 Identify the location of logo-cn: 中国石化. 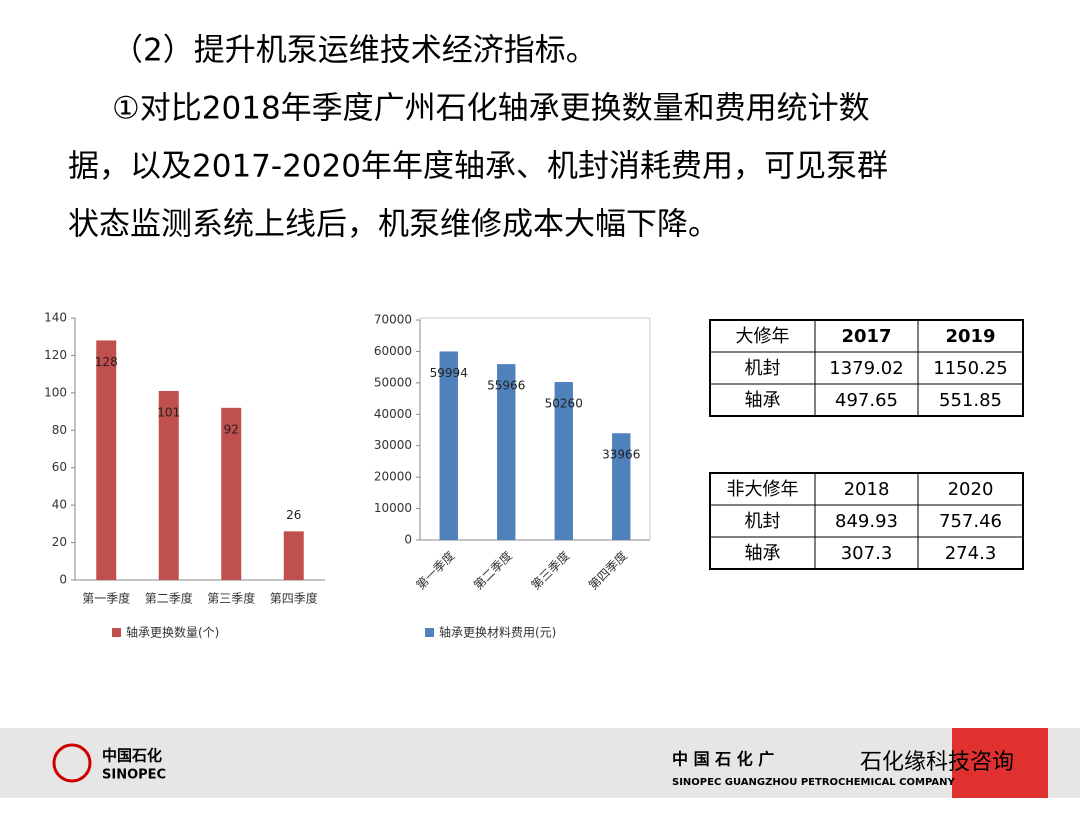
(132, 756).